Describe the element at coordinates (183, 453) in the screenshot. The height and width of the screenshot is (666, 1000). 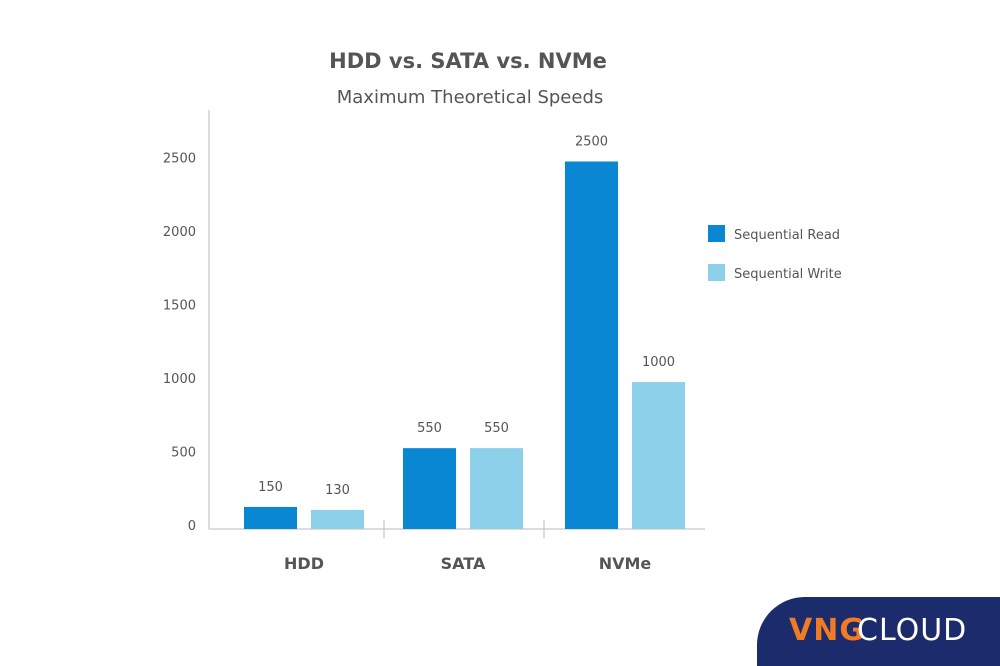
I see `y-tick-label: 500` at that location.